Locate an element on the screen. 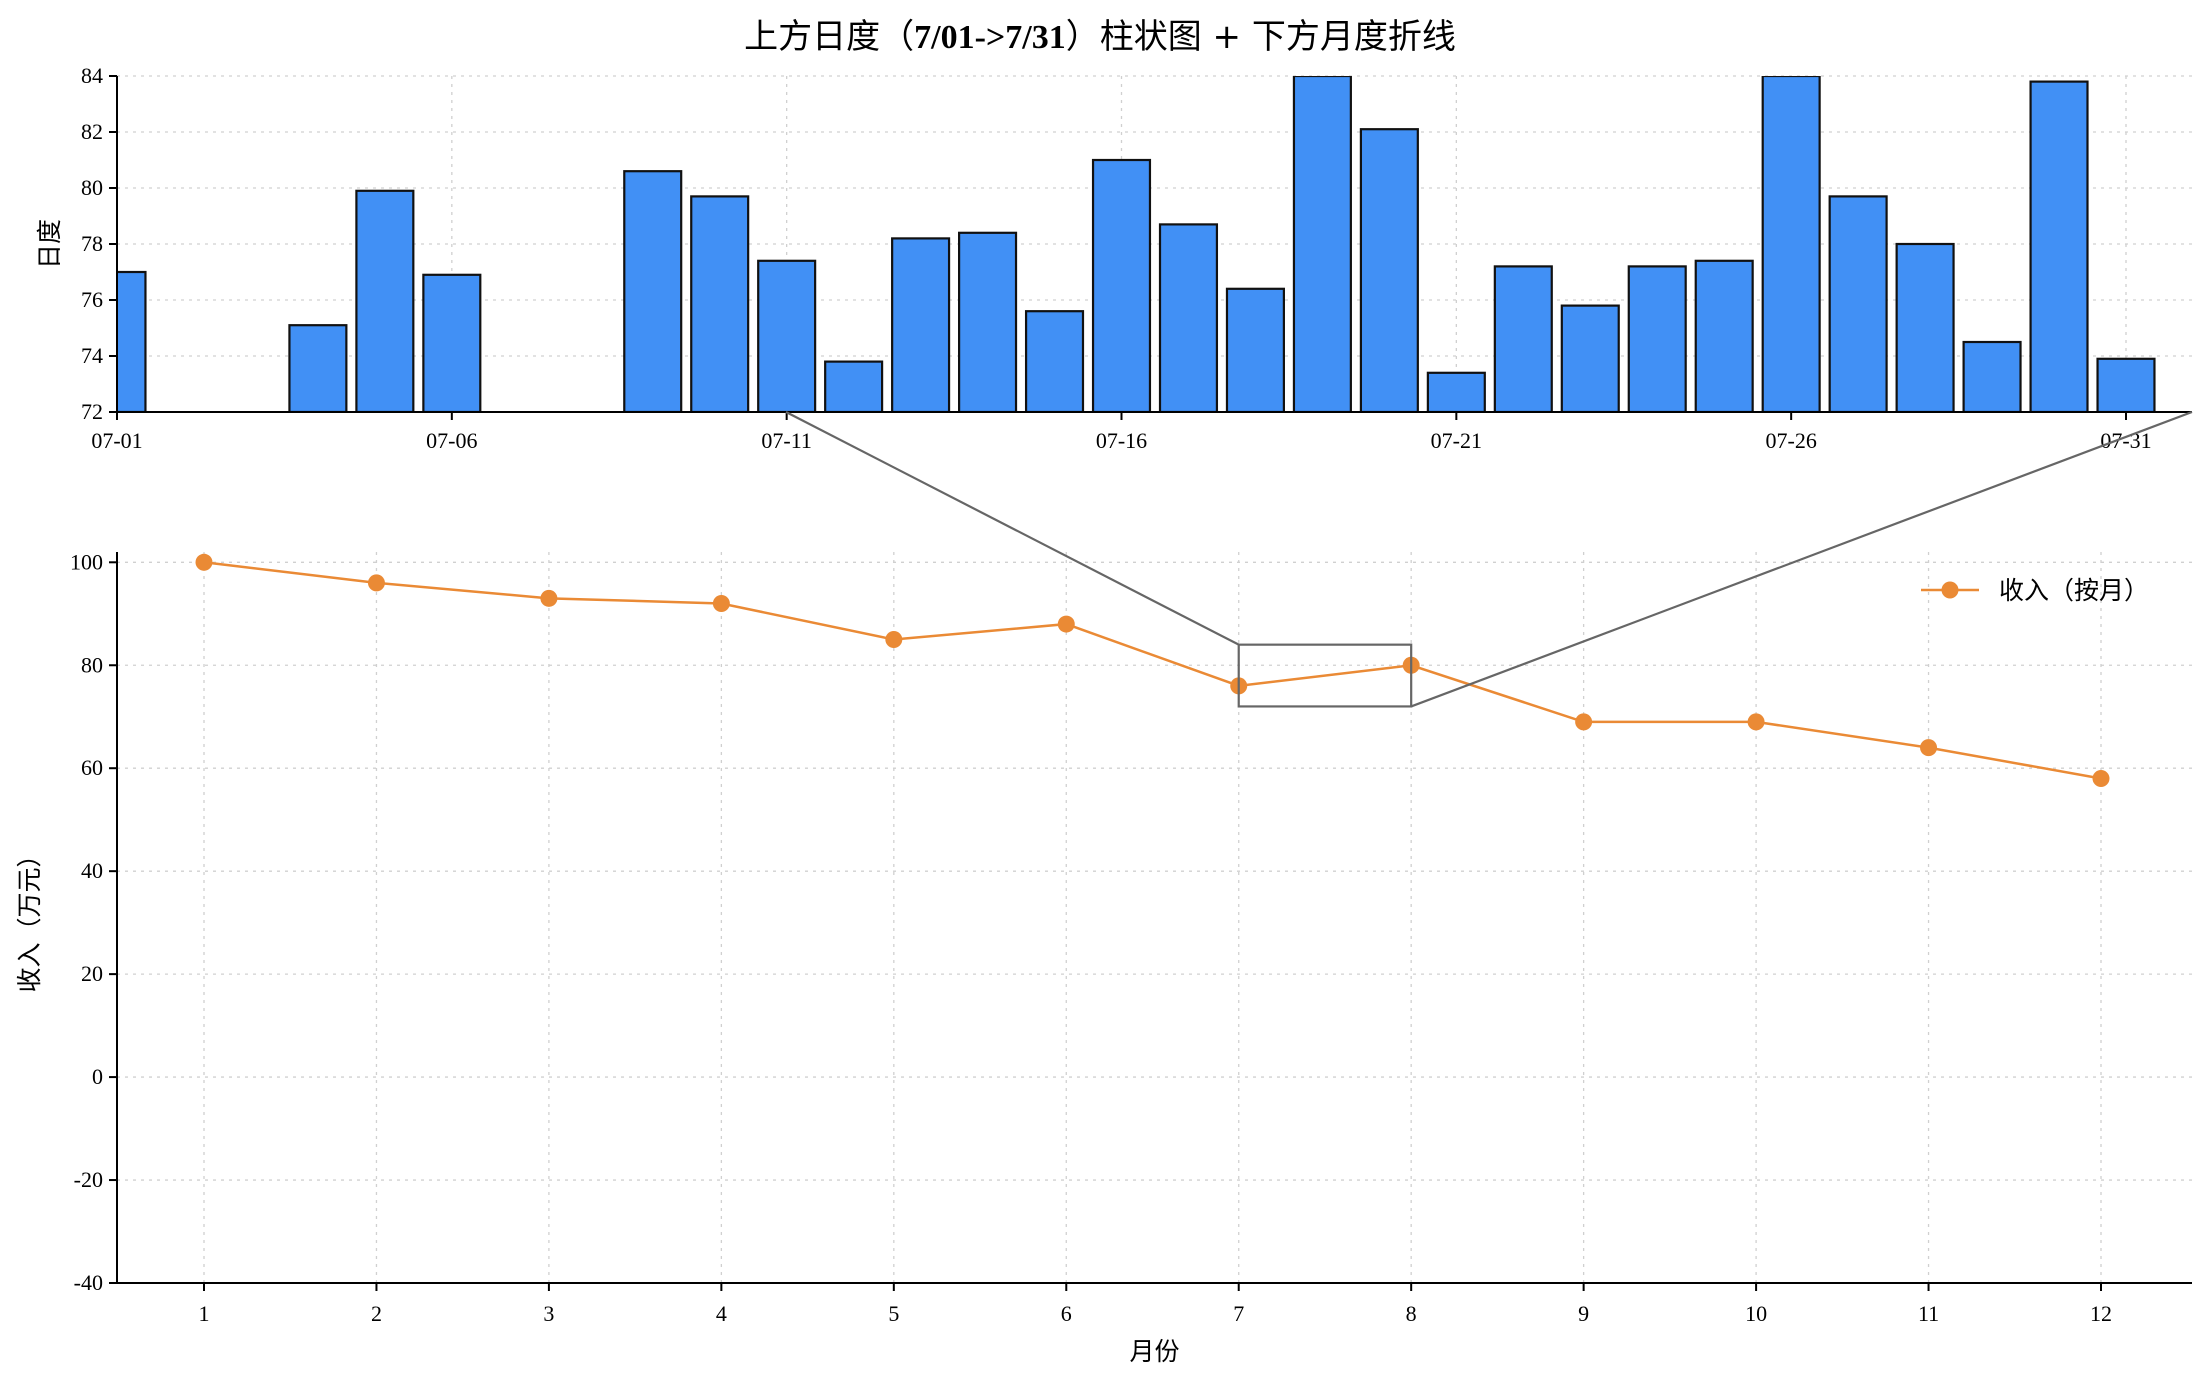 The width and height of the screenshot is (2202, 1387). bottom-x-tick-label: 1 is located at coordinates (204, 1313).